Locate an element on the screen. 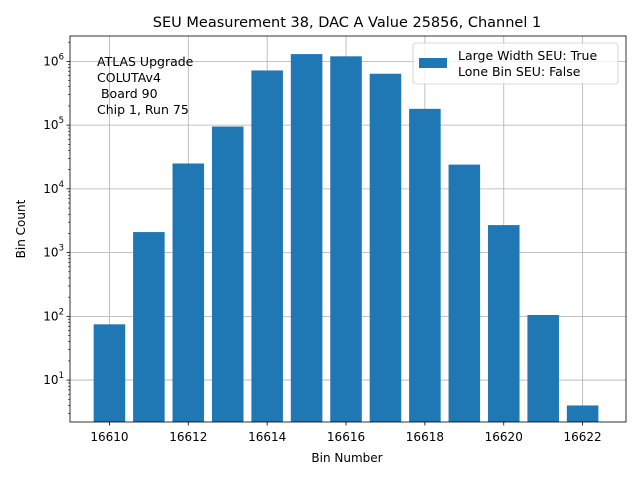 The image size is (640, 480). legend-label: Lone Bin SEU: False is located at coordinates (519, 71).